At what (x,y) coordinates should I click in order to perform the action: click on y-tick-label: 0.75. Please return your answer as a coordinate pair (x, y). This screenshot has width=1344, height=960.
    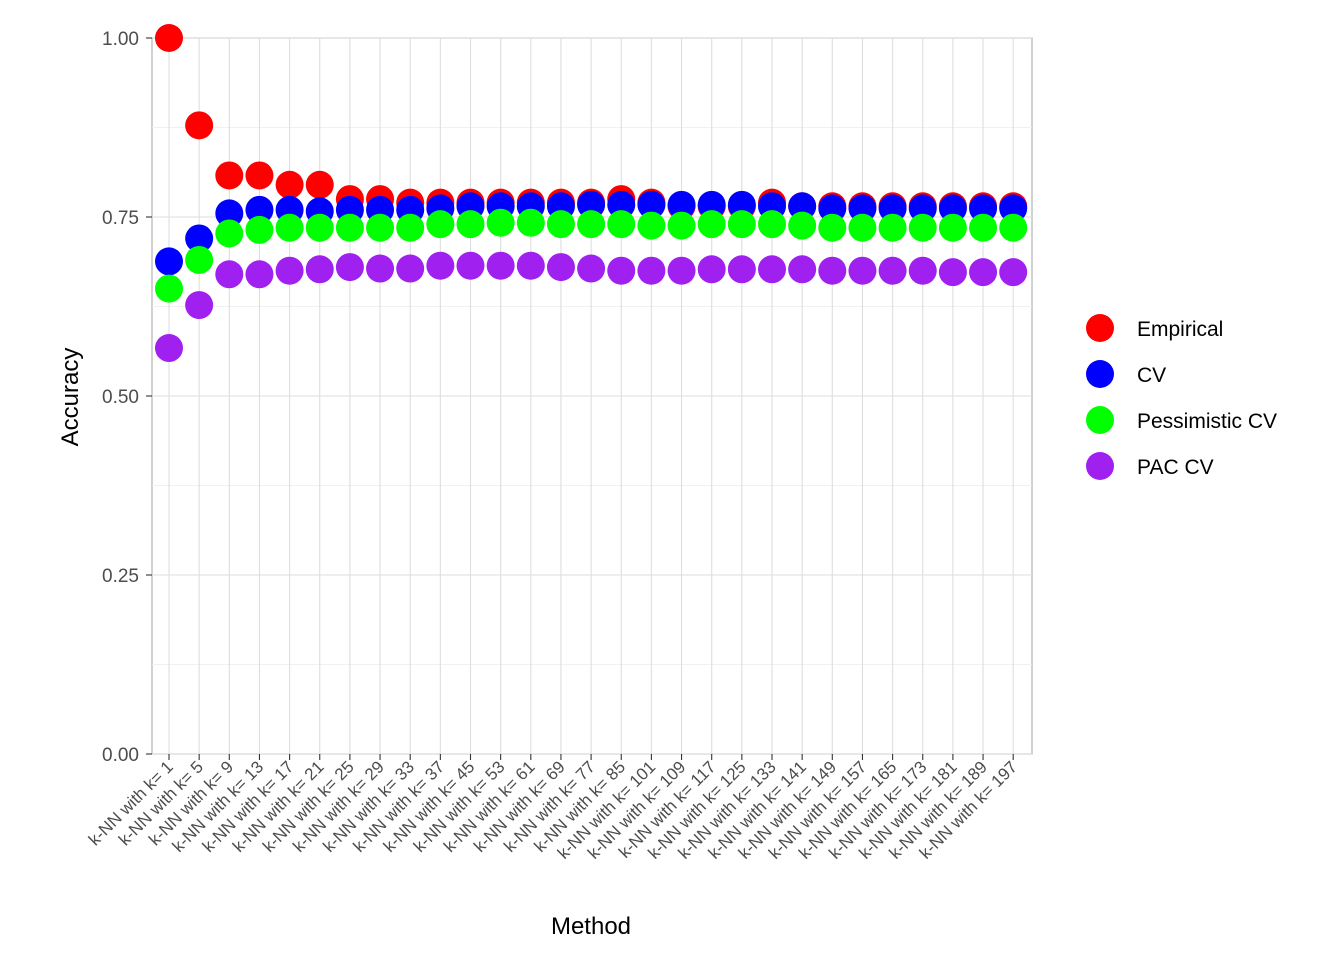
    Looking at the image, I should click on (120, 218).